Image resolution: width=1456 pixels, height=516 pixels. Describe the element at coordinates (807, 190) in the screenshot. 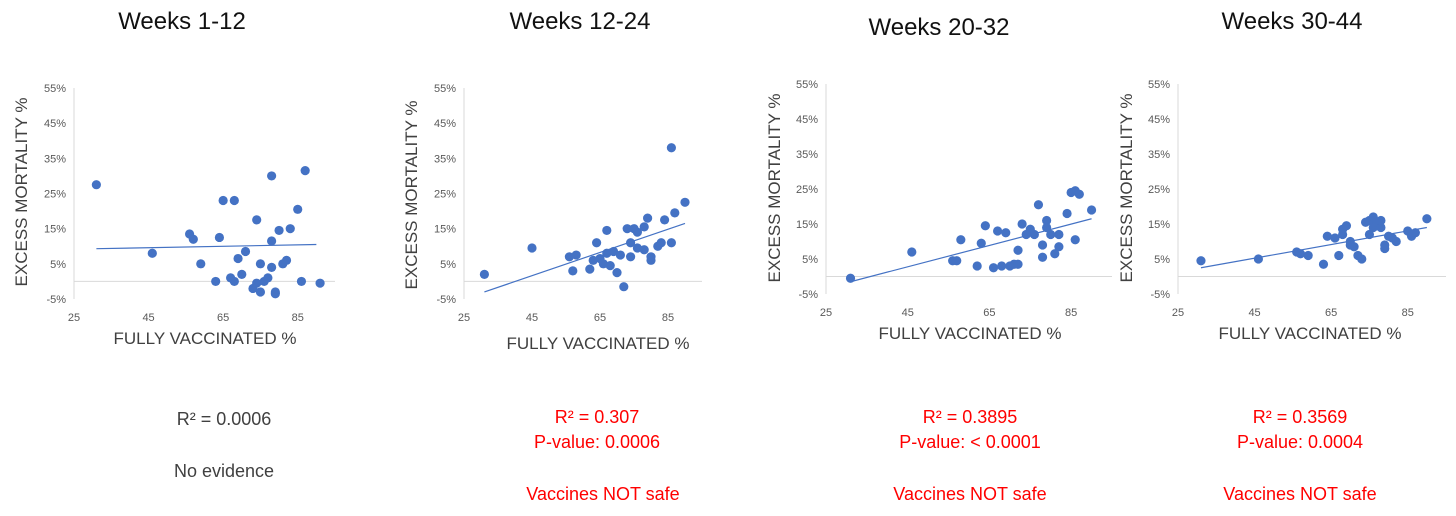

I see `y-tick-label: 25%` at that location.